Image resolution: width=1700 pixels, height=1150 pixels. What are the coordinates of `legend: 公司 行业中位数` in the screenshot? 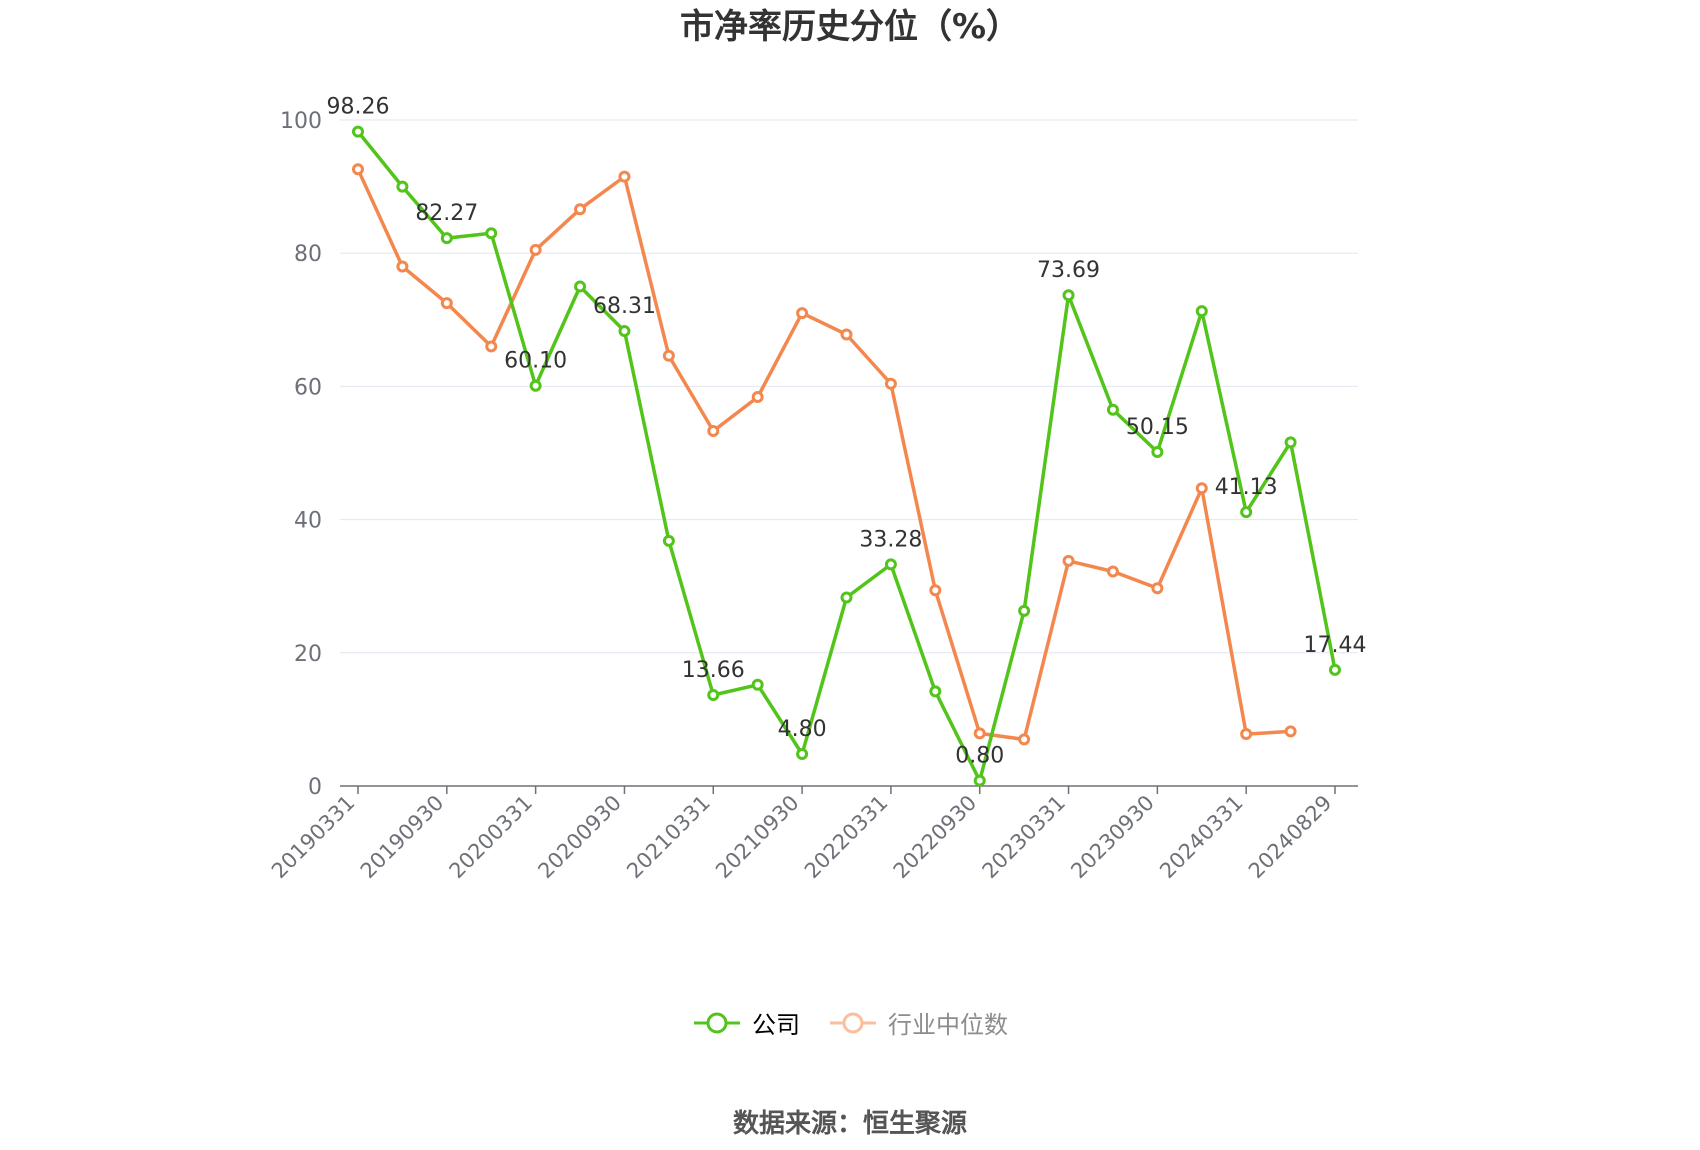 It's located at (850, 1022).